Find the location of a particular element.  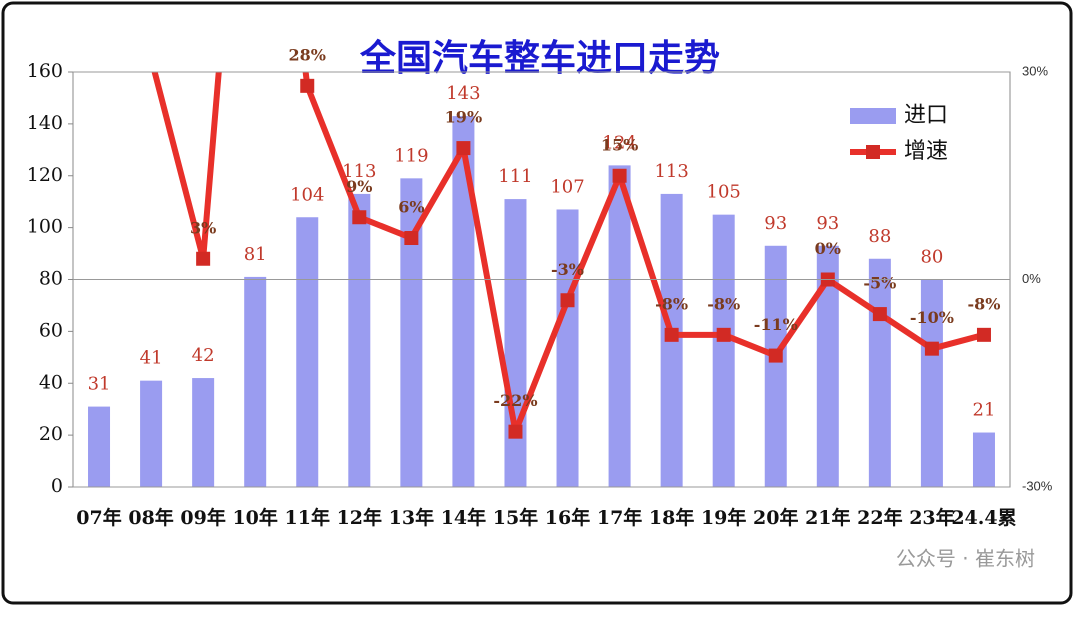

bar-label: 80 is located at coordinates (931, 257).